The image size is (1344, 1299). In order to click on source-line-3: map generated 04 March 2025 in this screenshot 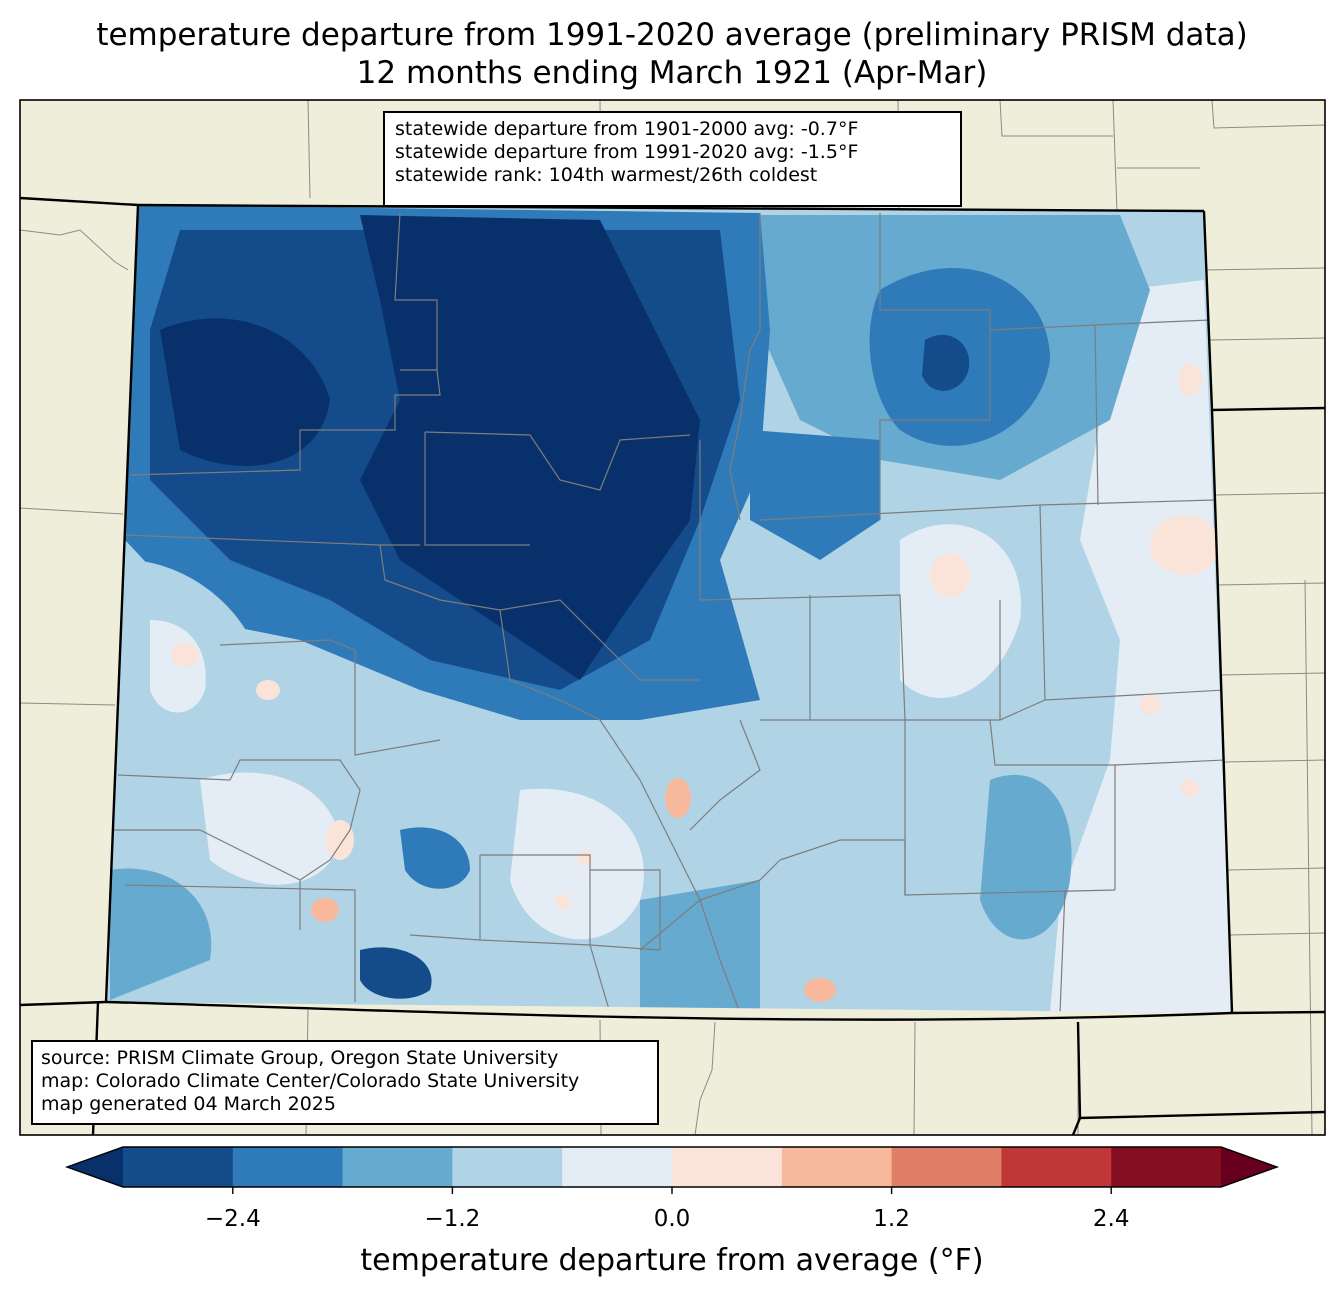, I will do `click(188, 1104)`.